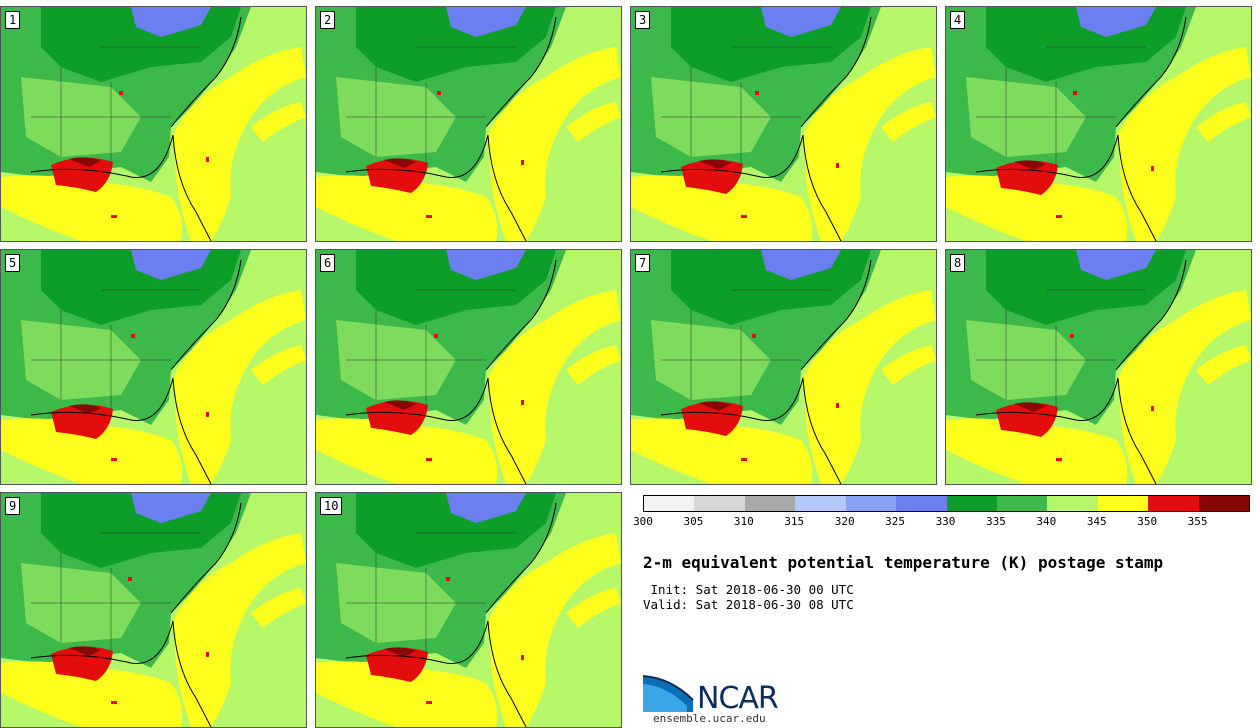 The image size is (1260, 728). What do you see at coordinates (738, 698) in the screenshot?
I see `logo-text: NCAR` at bounding box center [738, 698].